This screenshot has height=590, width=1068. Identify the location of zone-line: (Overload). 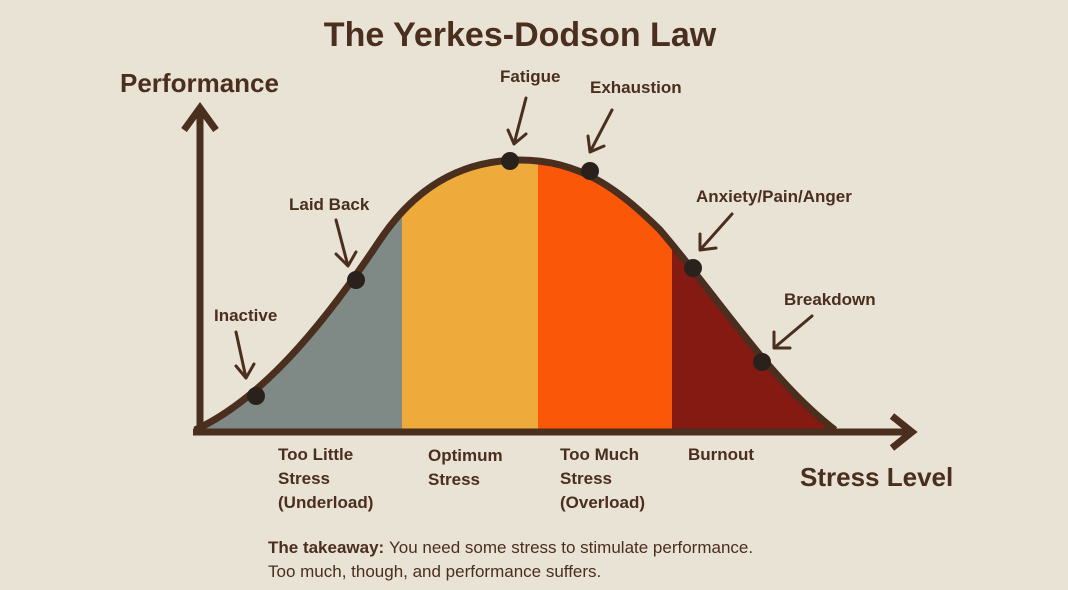
(602, 502).